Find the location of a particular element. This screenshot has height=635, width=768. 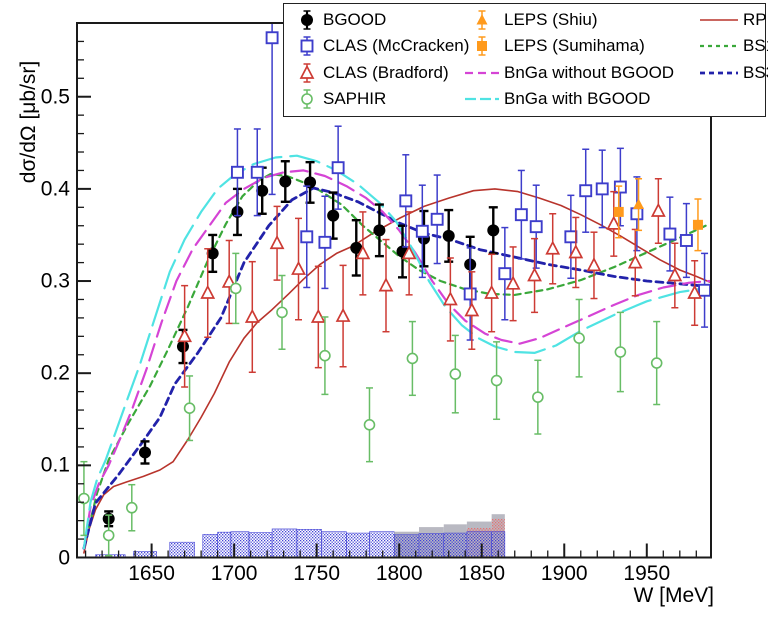

bs3-line-icon is located at coordinates (719, 73).